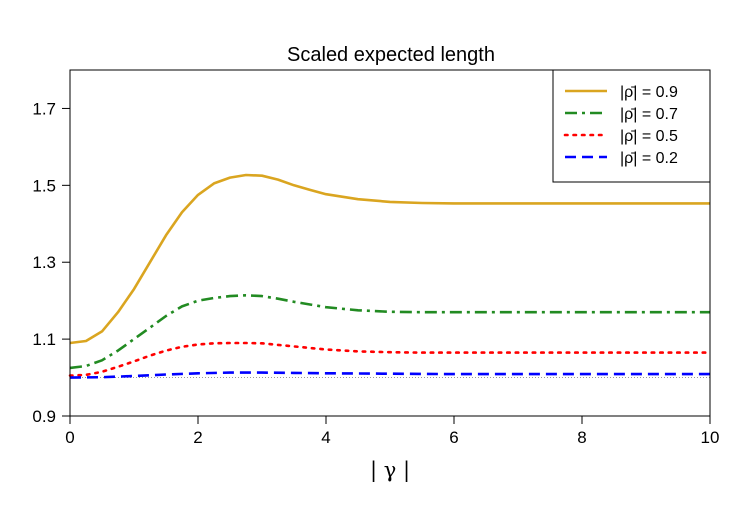 The height and width of the screenshot is (505, 747). I want to click on x-tick-label-2: 4, so click(325, 437).